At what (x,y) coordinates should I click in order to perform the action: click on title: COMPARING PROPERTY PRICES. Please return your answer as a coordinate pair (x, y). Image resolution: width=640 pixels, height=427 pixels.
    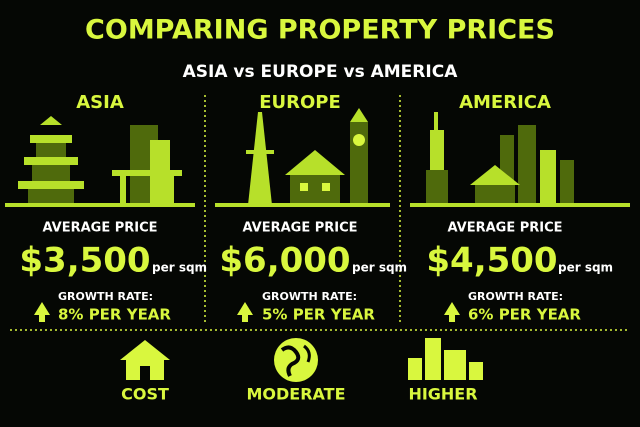
    Looking at the image, I should click on (320, 30).